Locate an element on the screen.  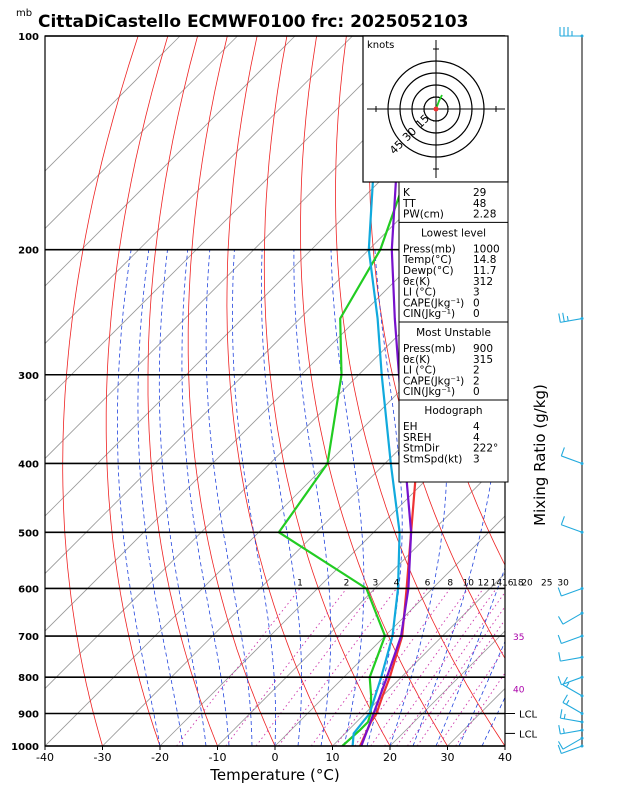
mixing-ratio-label: 14 is located at coordinates (497, 583).